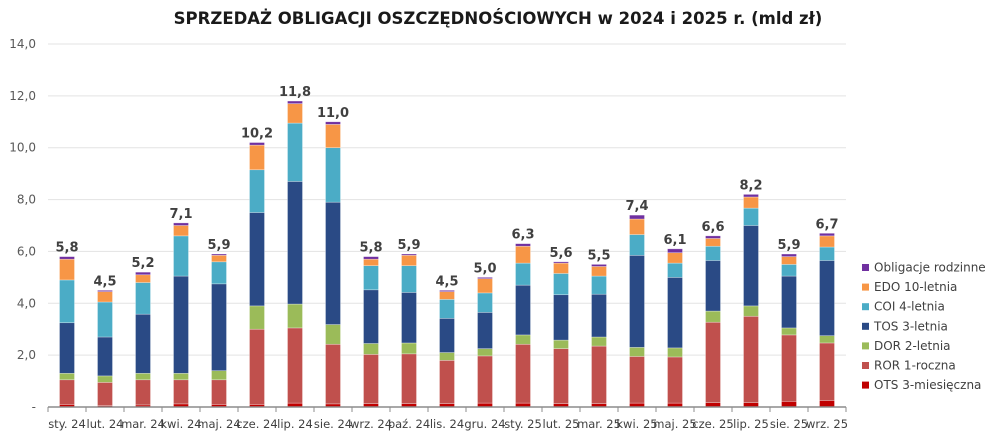 The height and width of the screenshot is (435, 996). Describe the element at coordinates (674, 424) in the screenshot. I see `x-tick-label: maj. 25` at that location.